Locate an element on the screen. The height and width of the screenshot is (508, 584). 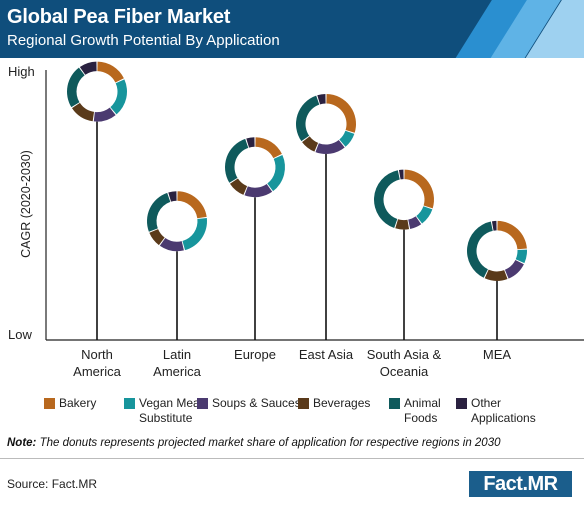
legend-label-line: Other is located at coordinates (486, 403).